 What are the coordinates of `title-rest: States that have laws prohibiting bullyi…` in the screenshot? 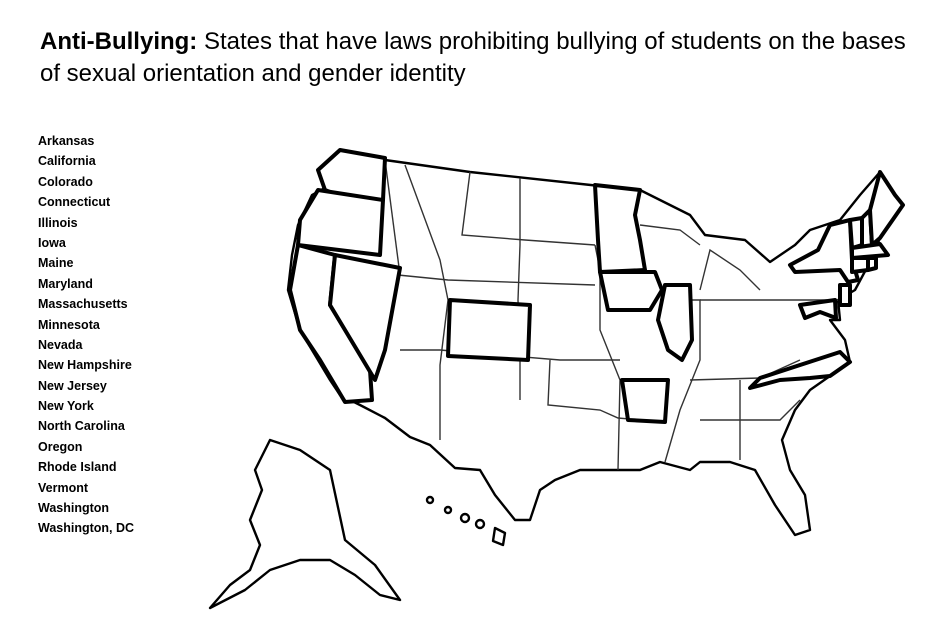 It's located at (473, 57).